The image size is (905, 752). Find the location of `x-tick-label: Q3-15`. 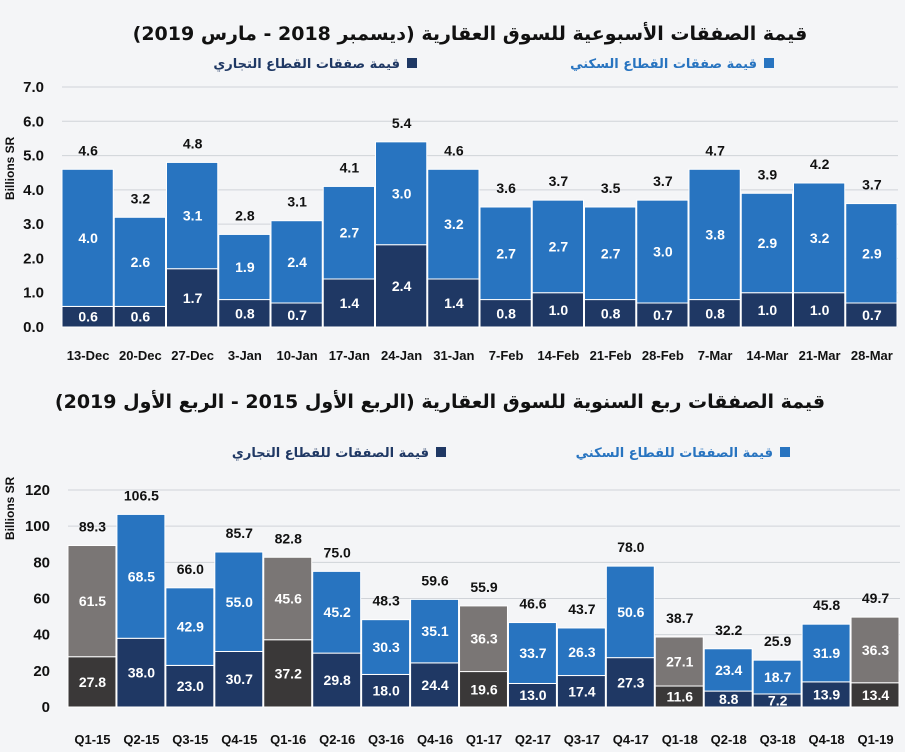

x-tick-label: Q3-15 is located at coordinates (190, 739).